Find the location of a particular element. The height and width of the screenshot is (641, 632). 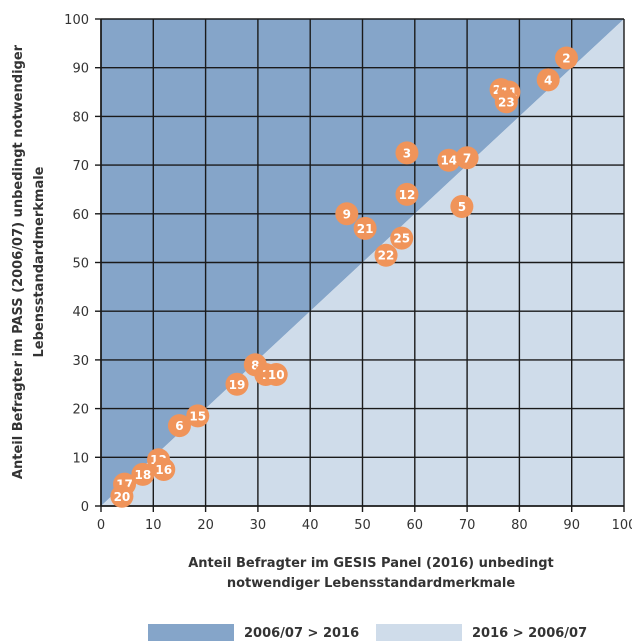

data-point-15: 15 is located at coordinates (198, 416).